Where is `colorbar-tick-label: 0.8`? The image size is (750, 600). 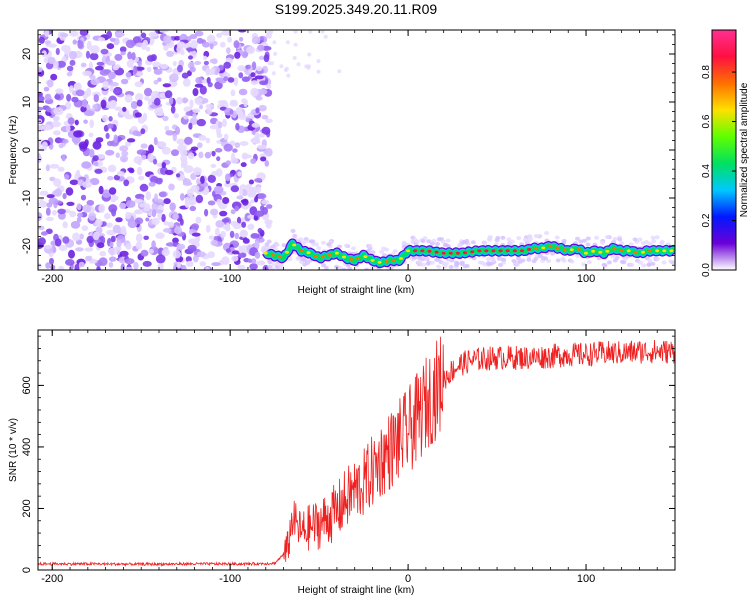
colorbar-tick-label: 0.8 is located at coordinates (706, 72).